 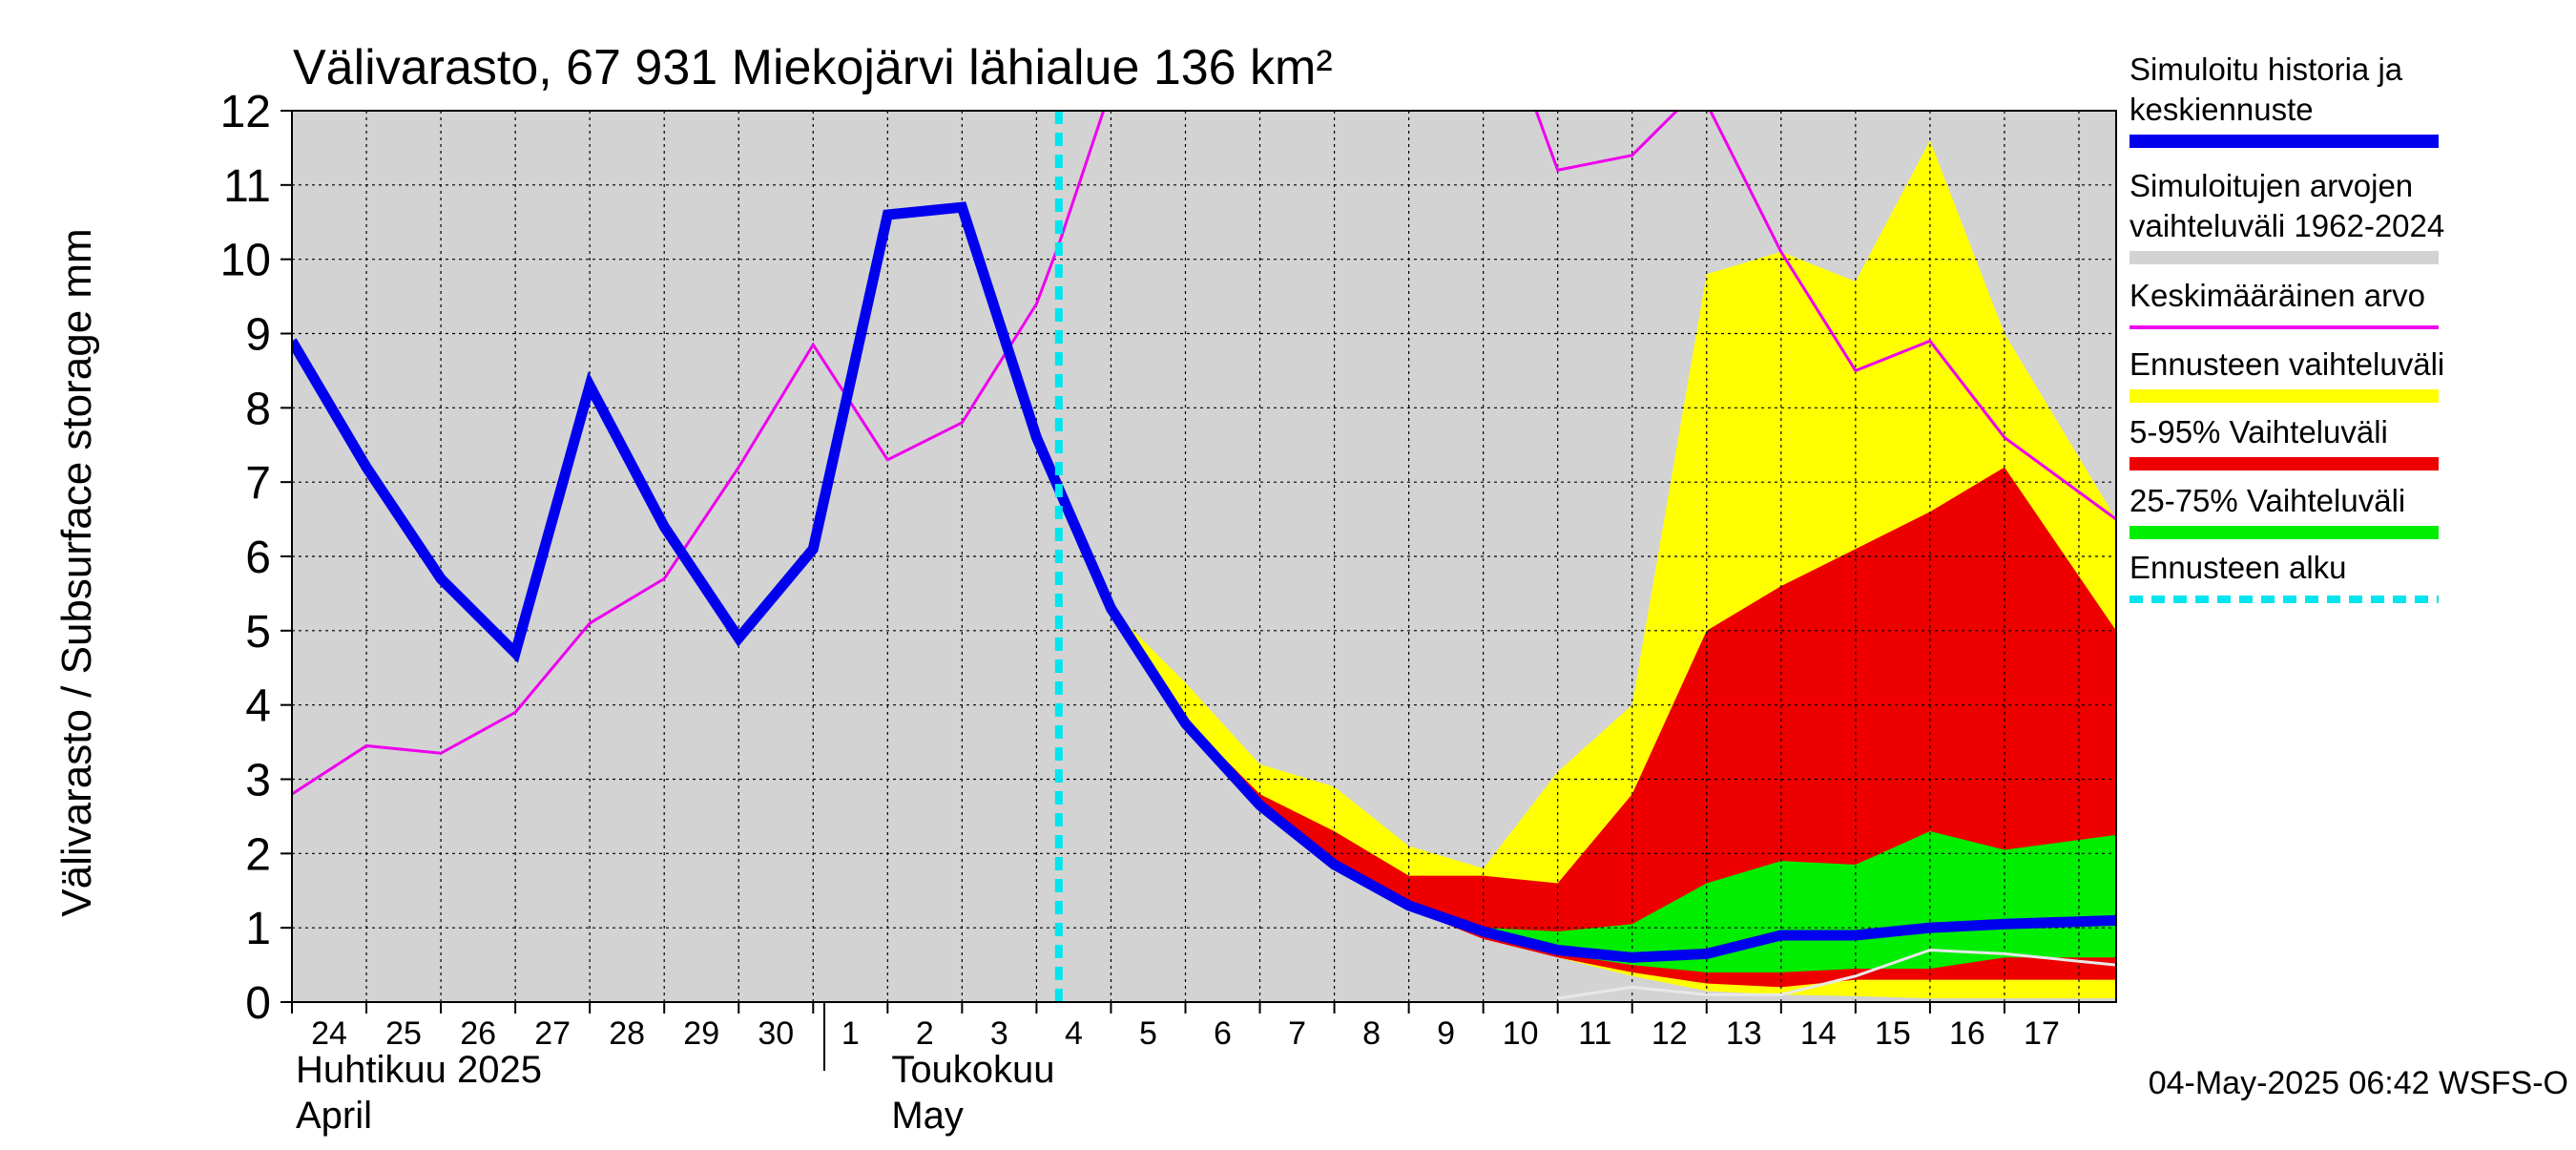 I want to click on month-label-1-line1: Toukokuu, so click(x=972, y=1070).